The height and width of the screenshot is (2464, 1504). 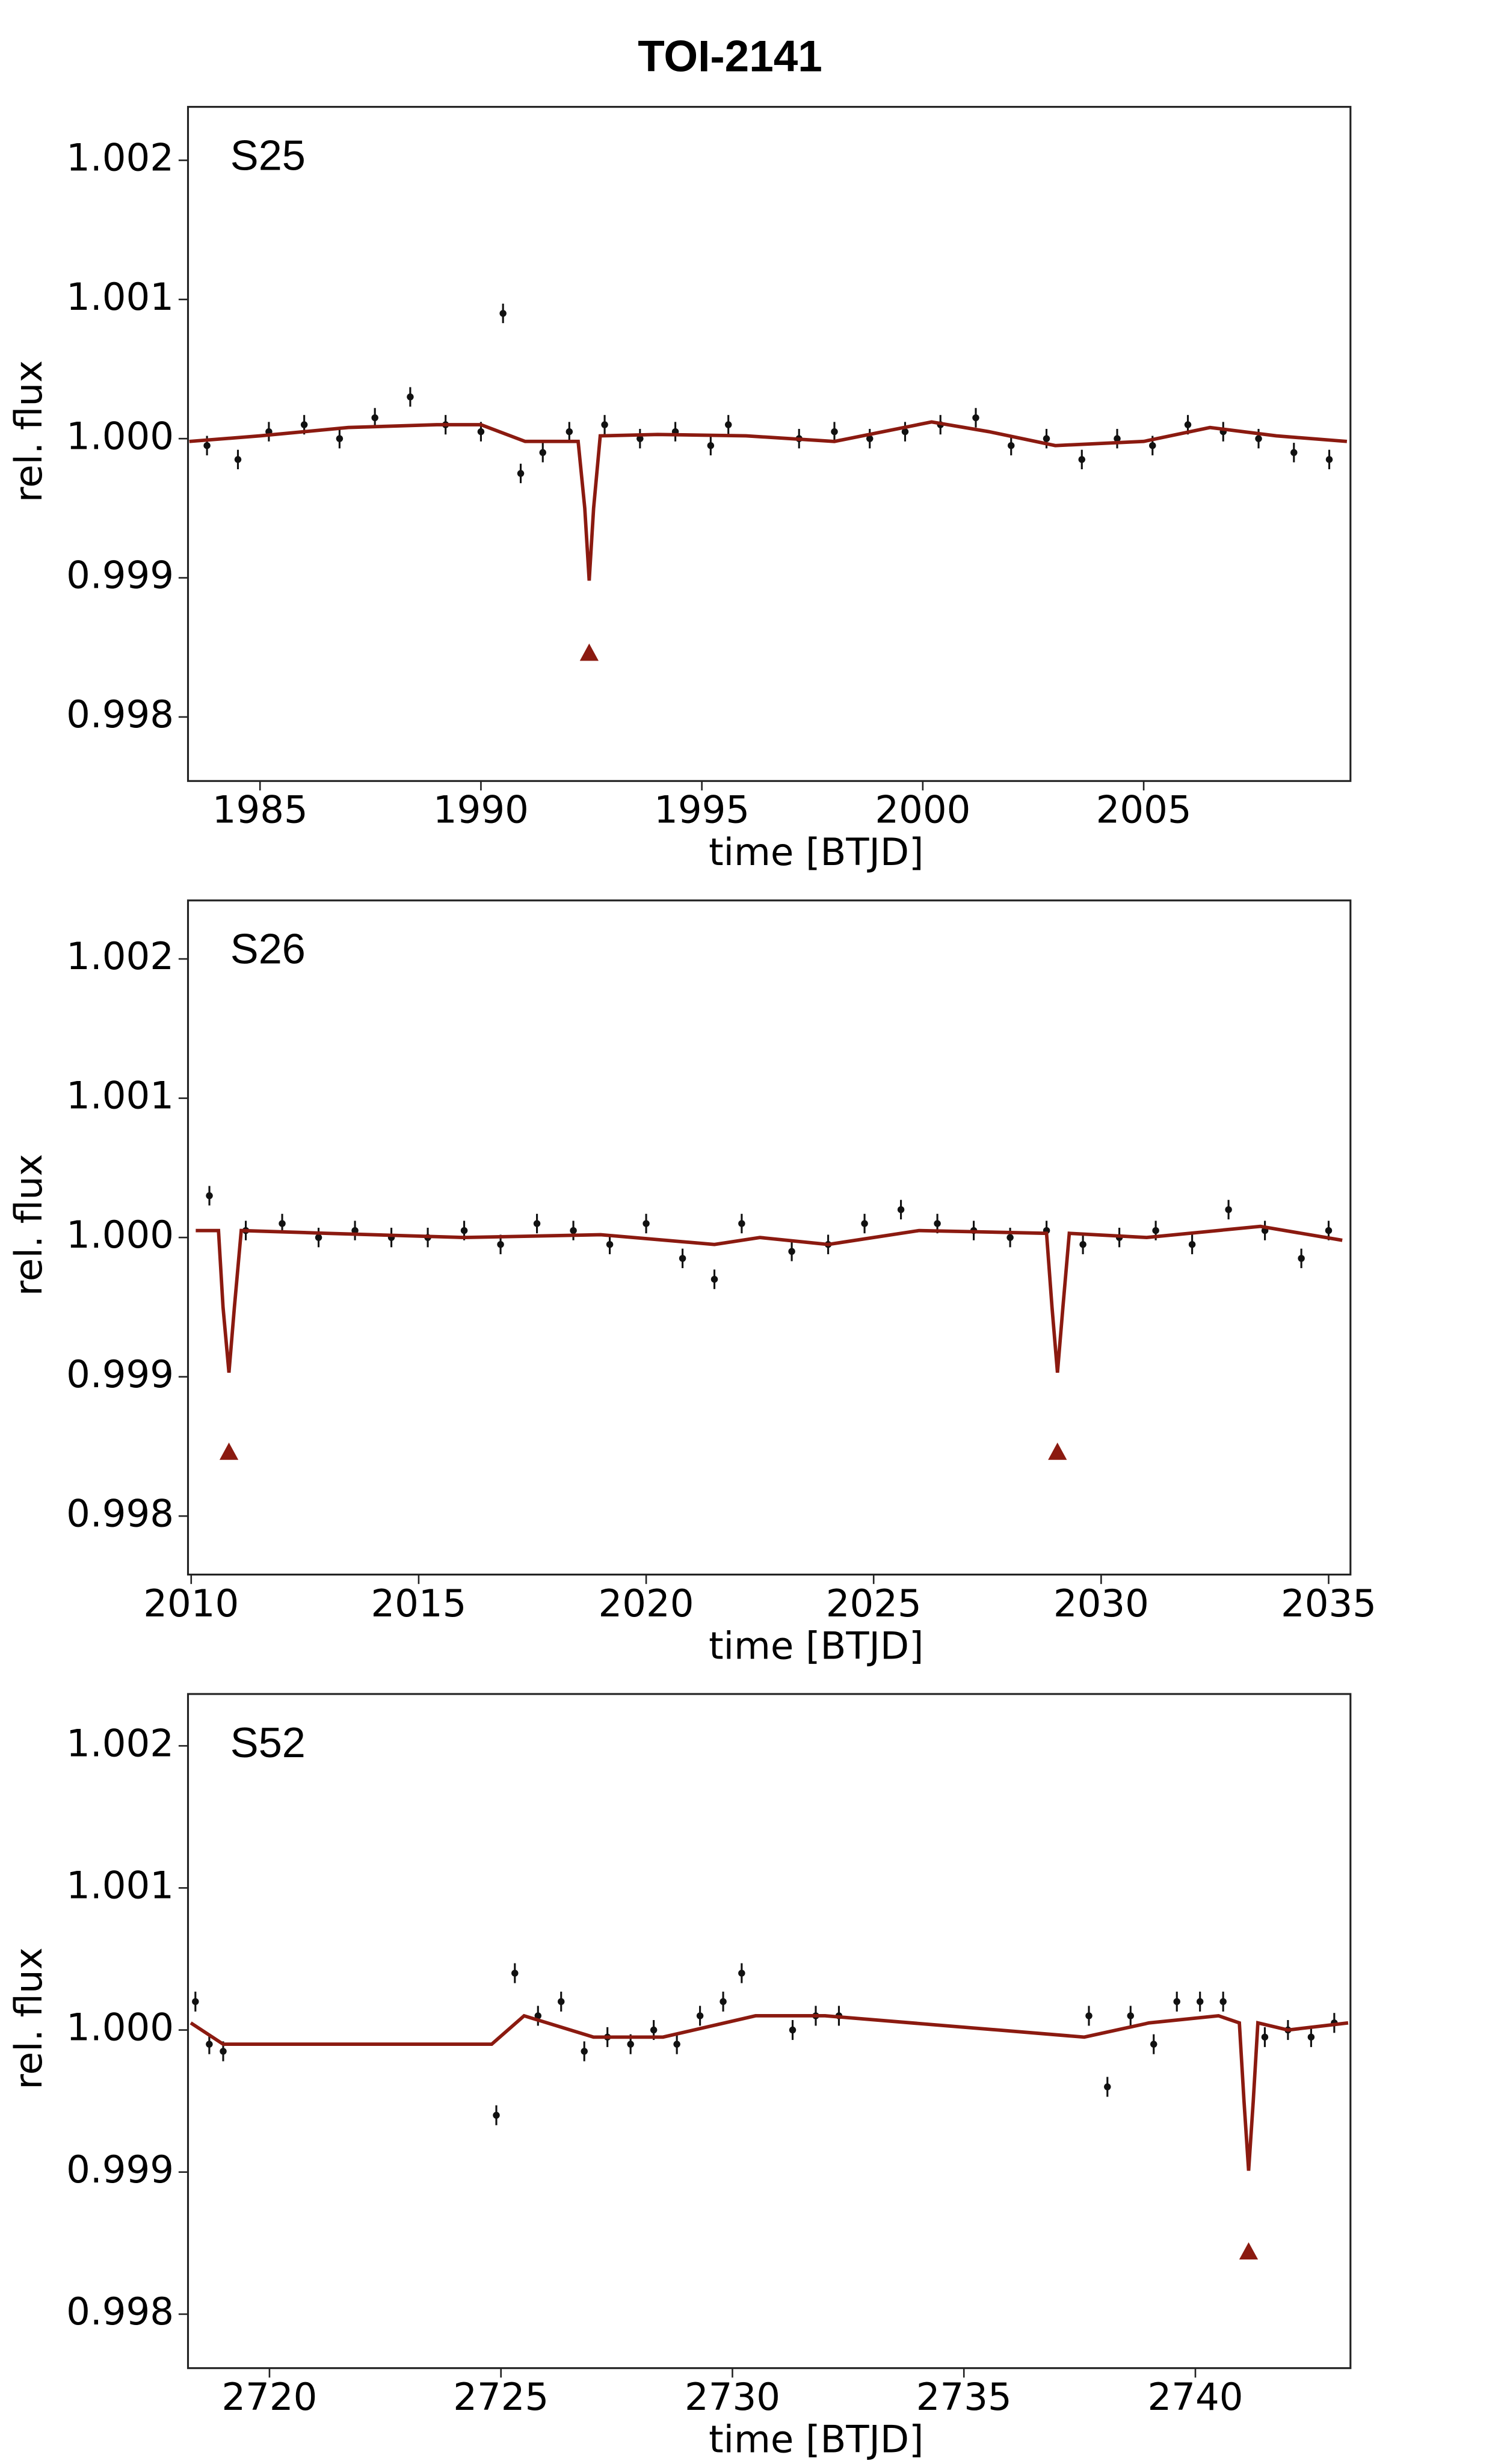 What do you see at coordinates (922, 810) in the screenshot?
I see `x-tick-label: 2000` at bounding box center [922, 810].